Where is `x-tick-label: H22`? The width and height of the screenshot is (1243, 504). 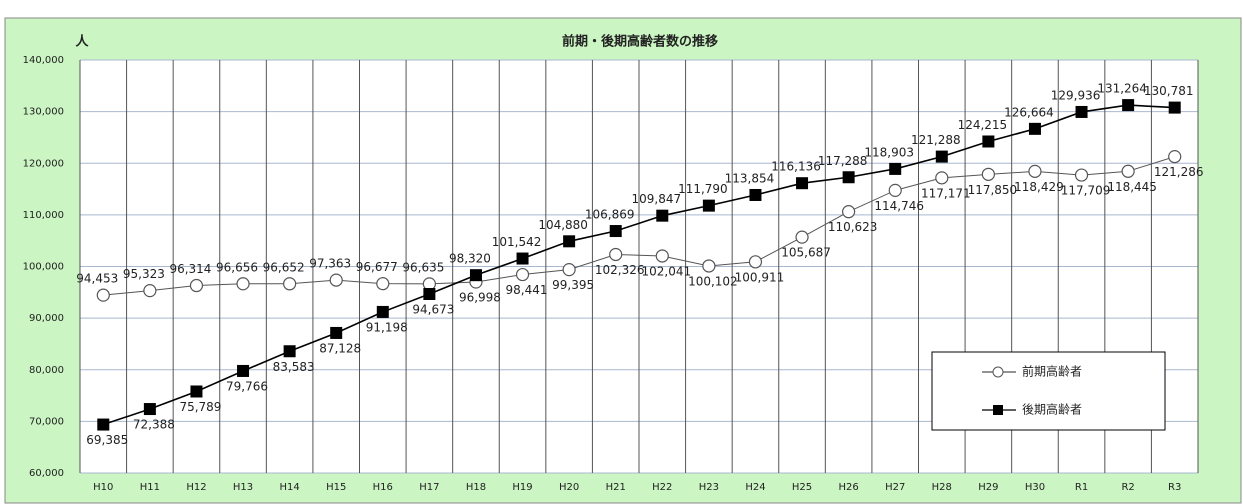
x-tick-label: H22 is located at coordinates (662, 487).